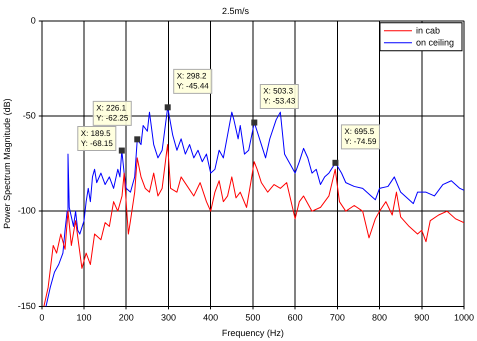 The height and width of the screenshot is (341, 477). I want to click on x-tick-label: 700, so click(337, 317).